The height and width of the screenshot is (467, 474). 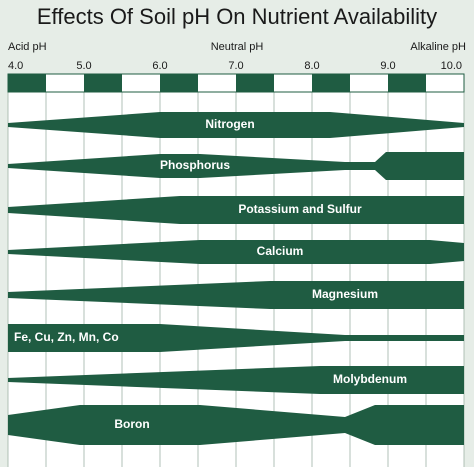 I want to click on tick-label: 9.0, so click(x=387, y=66).